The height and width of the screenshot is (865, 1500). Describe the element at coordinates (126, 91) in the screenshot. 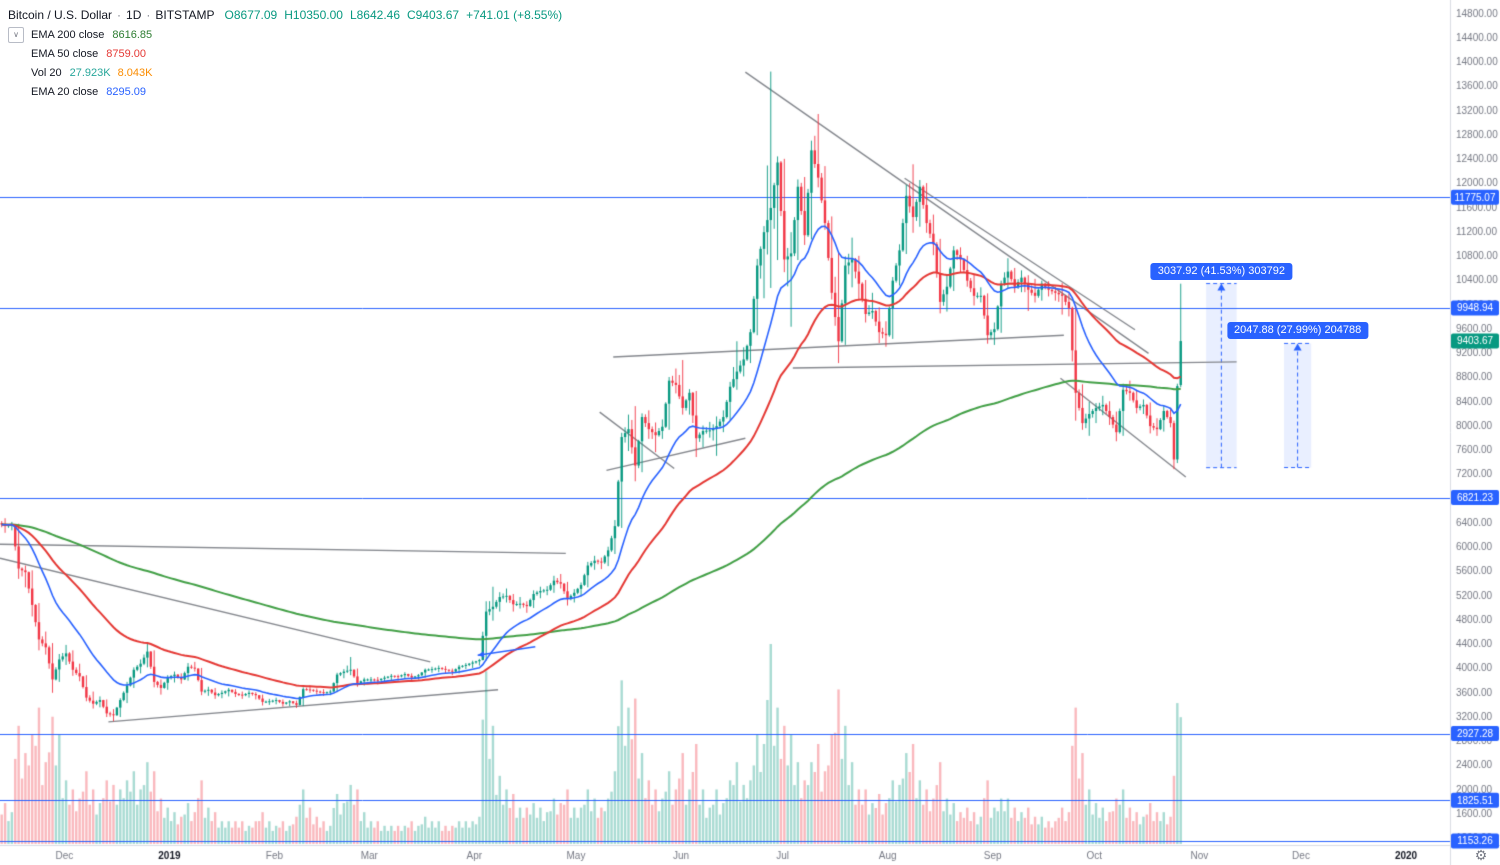

I see `indicator-value: 8295.09` at that location.